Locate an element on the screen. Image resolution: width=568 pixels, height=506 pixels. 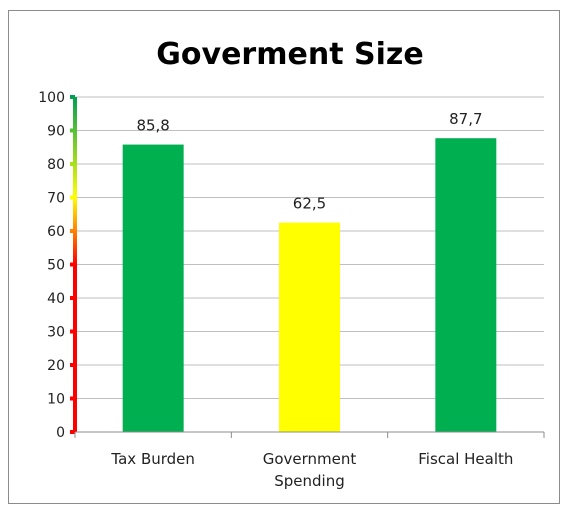
y-tick-label: 80 is located at coordinates (56, 165).